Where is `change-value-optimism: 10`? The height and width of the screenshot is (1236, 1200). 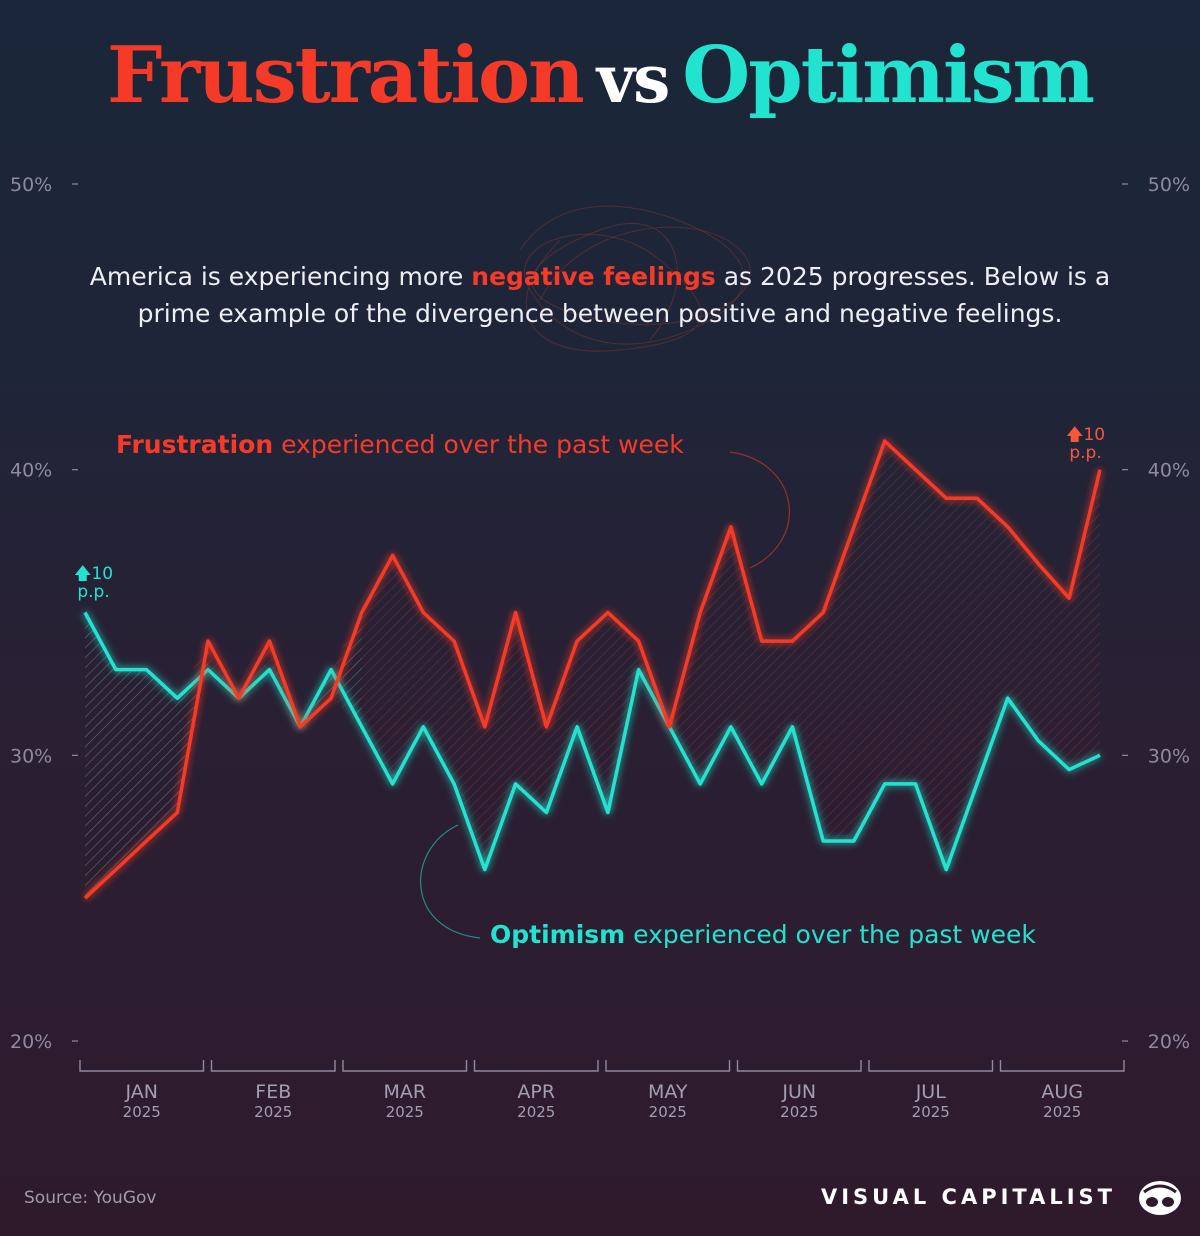 change-value-optimism: 10 is located at coordinates (102, 574).